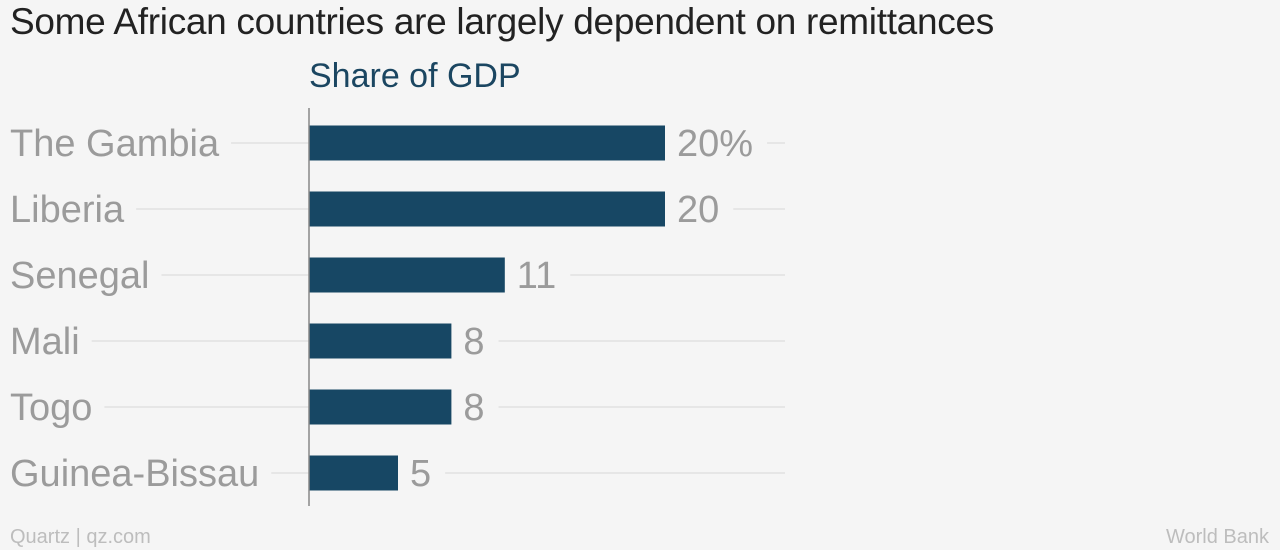 This screenshot has width=1280, height=550. Describe the element at coordinates (80, 537) in the screenshot. I see `footer-credit: Quartz | qz.com` at that location.